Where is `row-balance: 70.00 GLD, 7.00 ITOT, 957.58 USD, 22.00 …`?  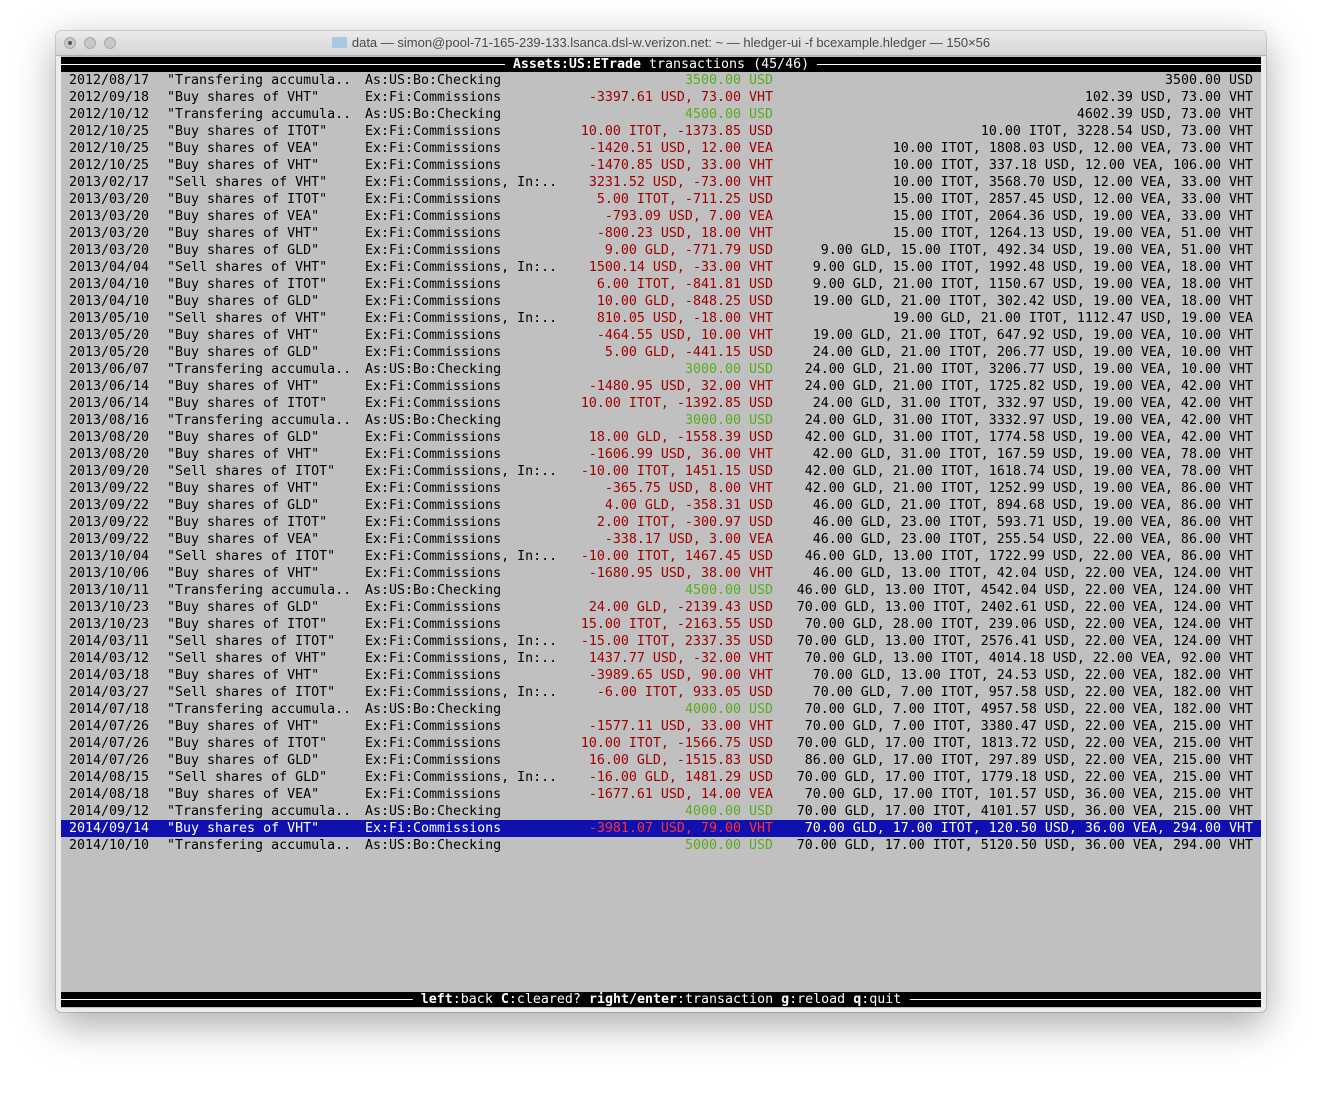
row-balance: 70.00 GLD, 7.00 ITOT, 957.58 USD, 22.00 … is located at coordinates (1032, 692).